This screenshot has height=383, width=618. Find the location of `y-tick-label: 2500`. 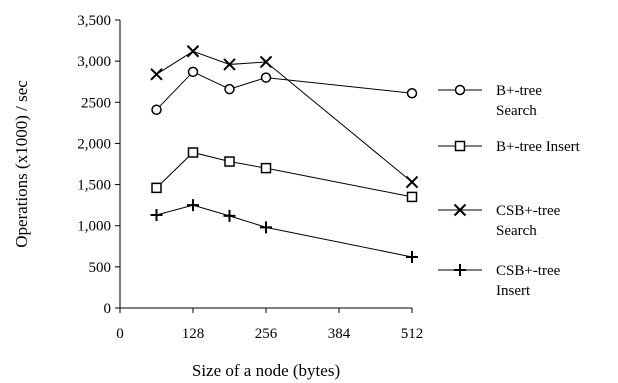

y-tick-label: 2500 is located at coordinates (96, 103).